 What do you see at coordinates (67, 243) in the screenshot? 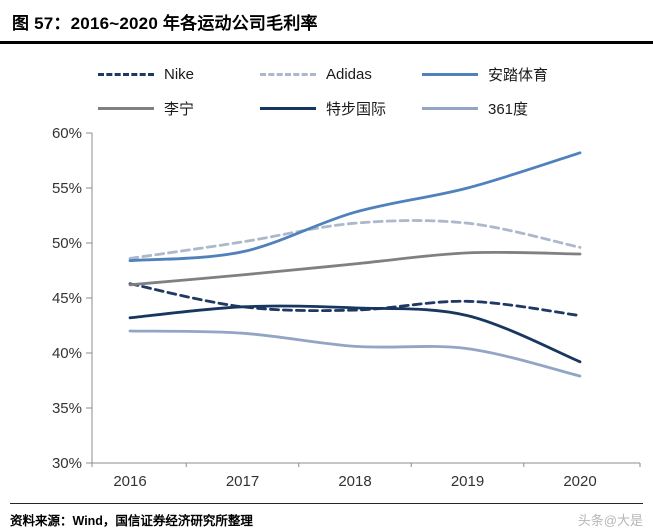
I see `y-tick-label: 50%` at bounding box center [67, 243].